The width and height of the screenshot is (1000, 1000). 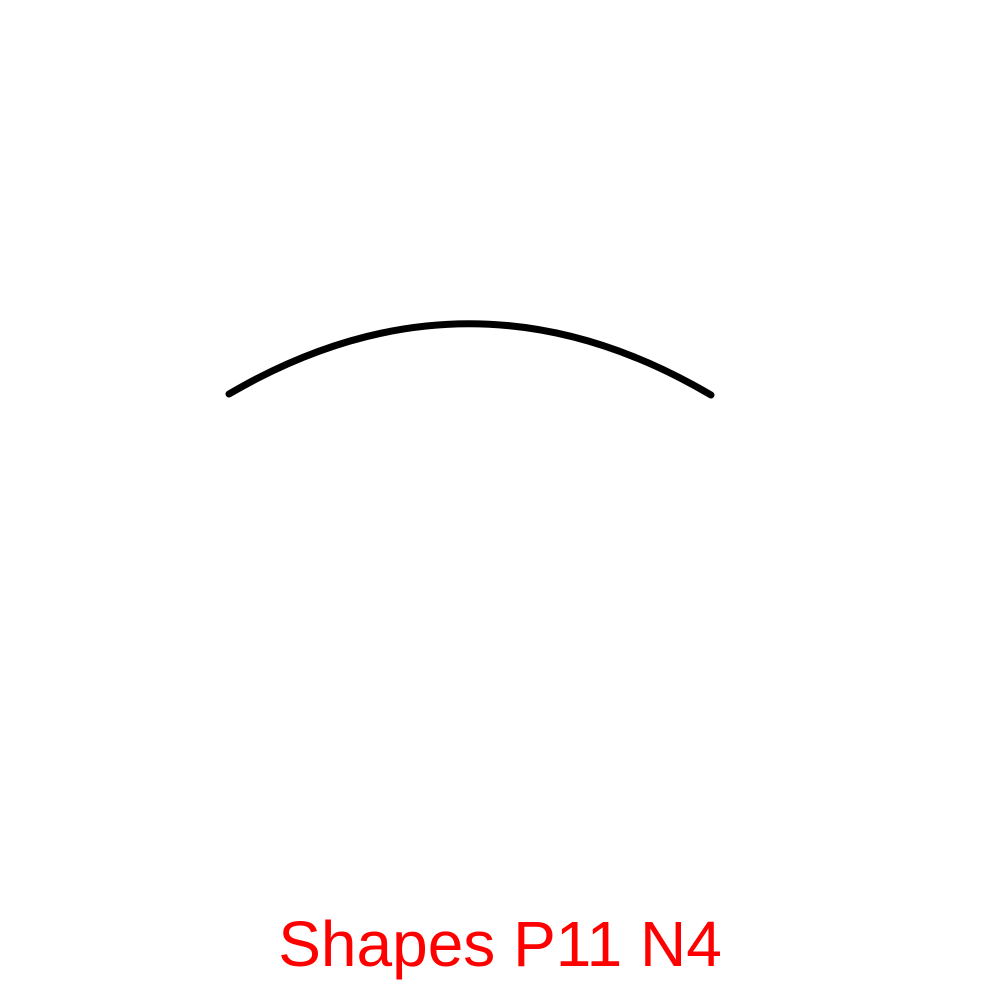 I want to click on shape-caption: Shapes P11 N4, so click(x=500, y=944).